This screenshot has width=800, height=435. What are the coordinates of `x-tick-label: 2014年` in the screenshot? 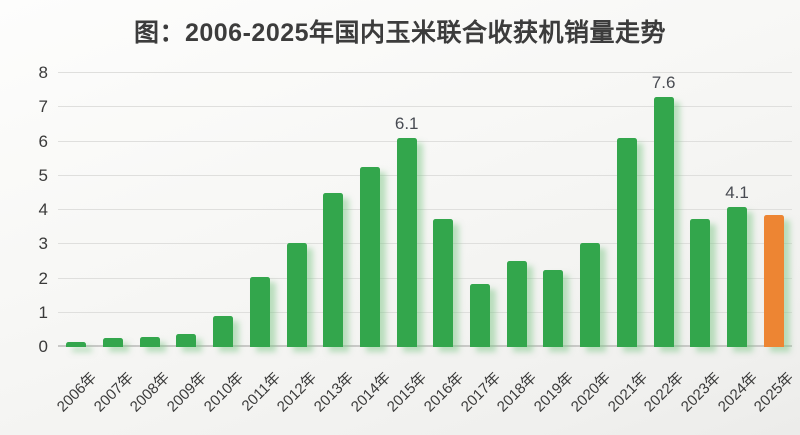 It's located at (370, 392).